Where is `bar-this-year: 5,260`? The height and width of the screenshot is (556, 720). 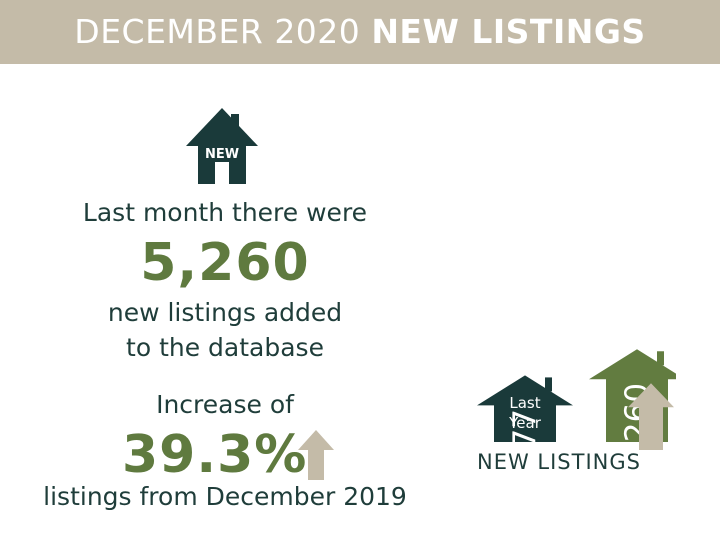 bar-this-year: 5,260 is located at coordinates (632, 399).